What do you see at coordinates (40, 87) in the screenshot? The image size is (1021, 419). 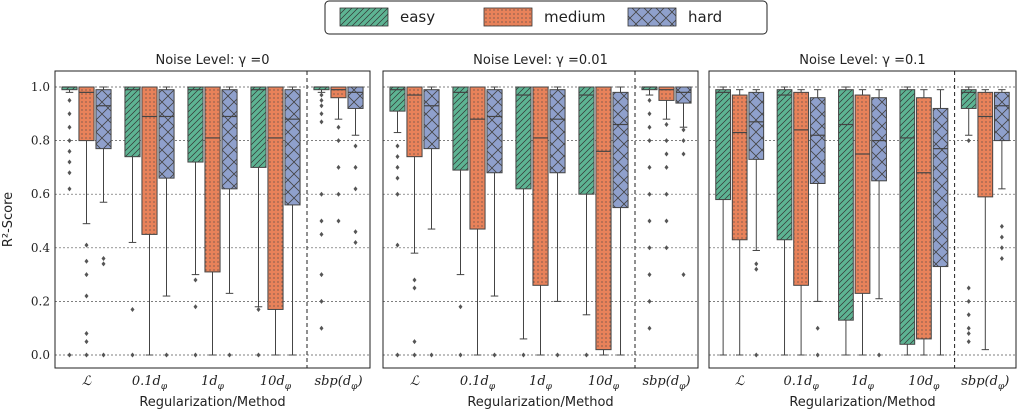 I see `y-tick-label: 1.0` at bounding box center [40, 87].